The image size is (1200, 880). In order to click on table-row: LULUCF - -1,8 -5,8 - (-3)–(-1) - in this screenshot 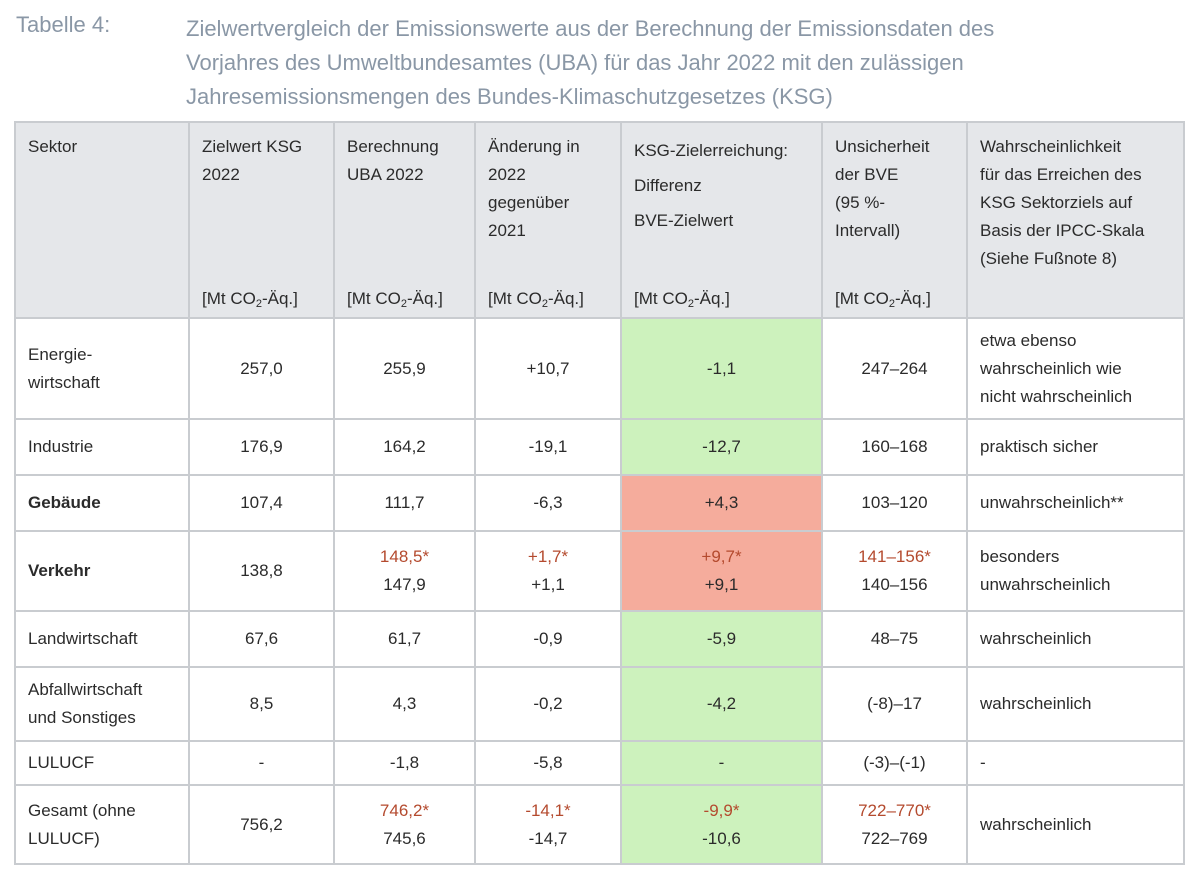, I will do `click(599, 763)`.